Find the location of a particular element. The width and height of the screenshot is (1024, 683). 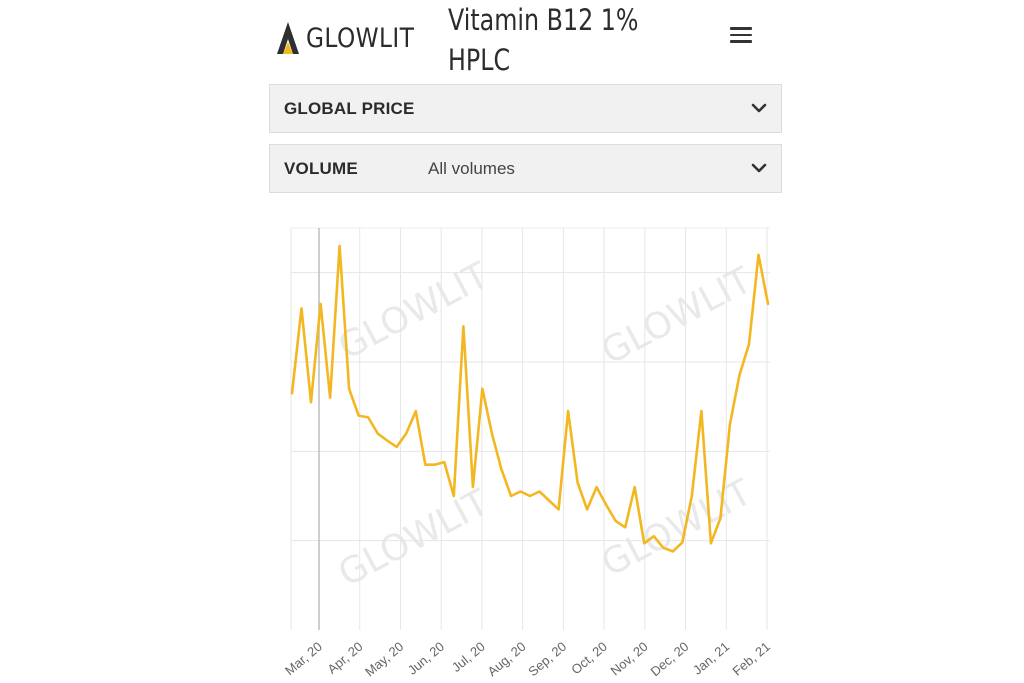

x-tick-label: Dec, 20 is located at coordinates (670, 659).